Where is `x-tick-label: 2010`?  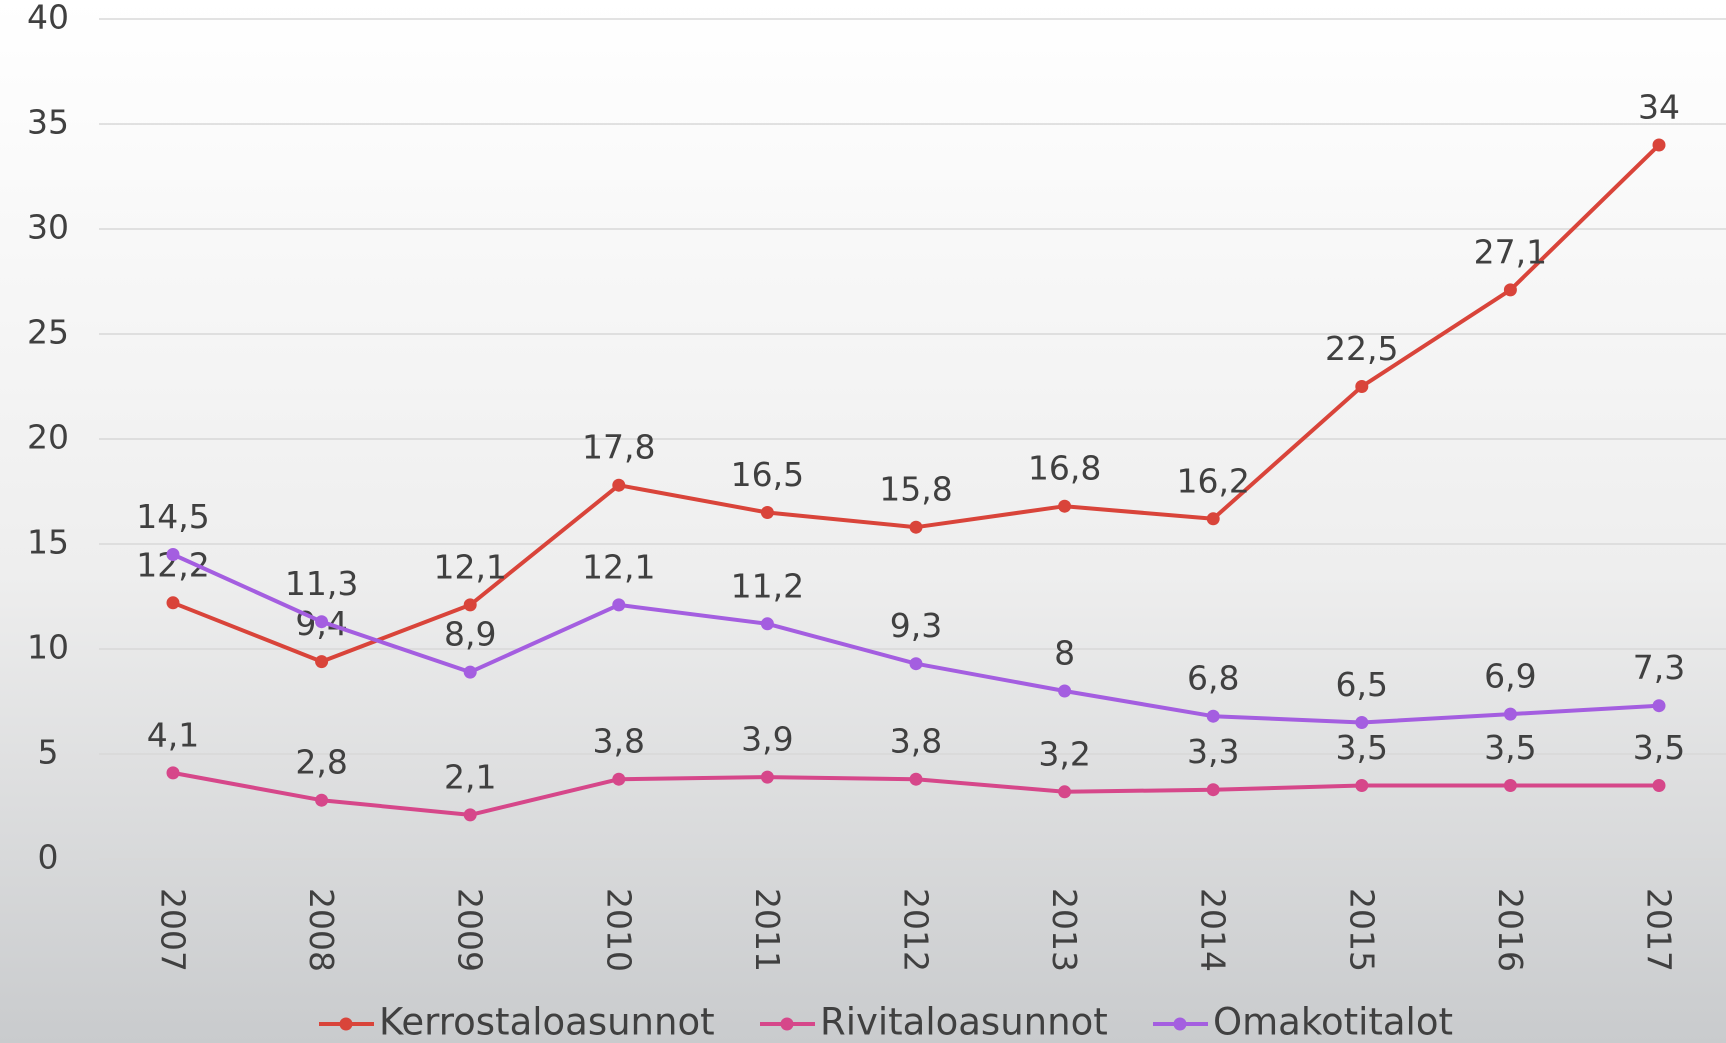 x-tick-label: 2010 is located at coordinates (618, 930).